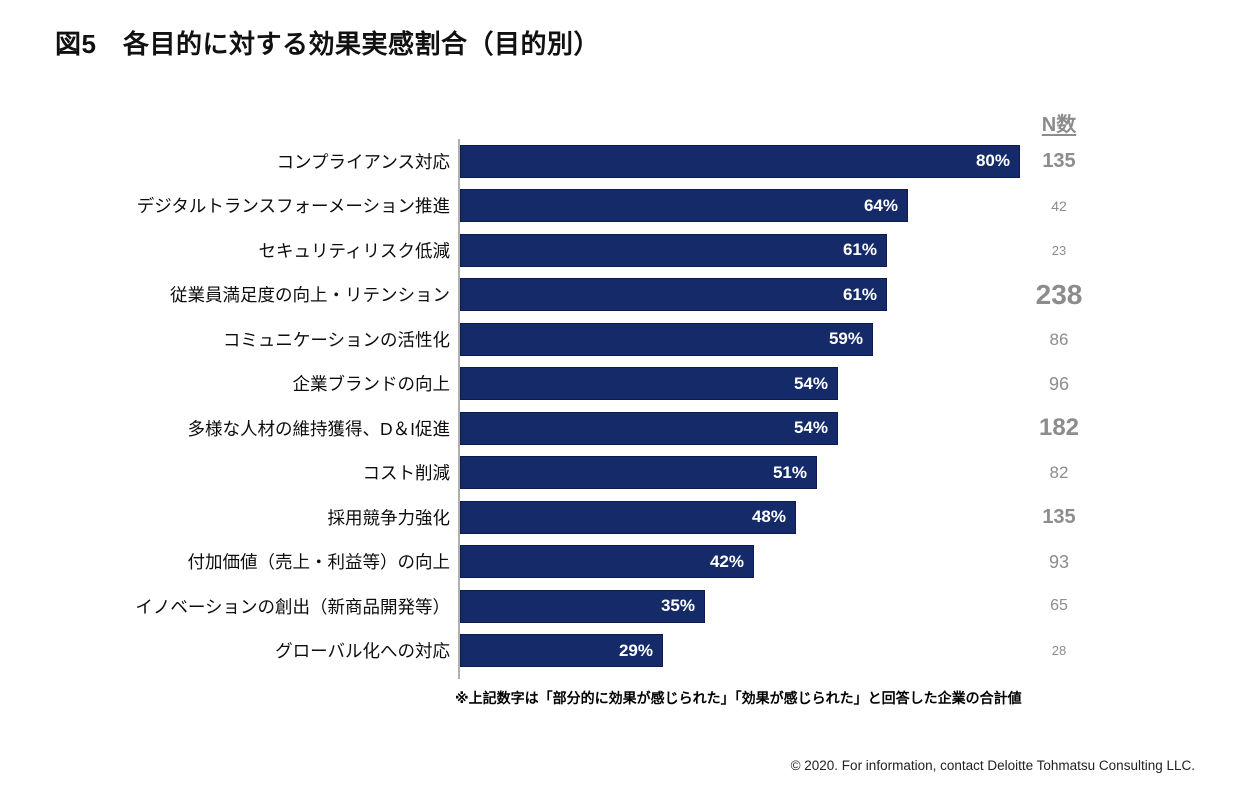 This screenshot has width=1252, height=793. Describe the element at coordinates (726, 561) in the screenshot. I see `bar-value-label: 42%` at that location.